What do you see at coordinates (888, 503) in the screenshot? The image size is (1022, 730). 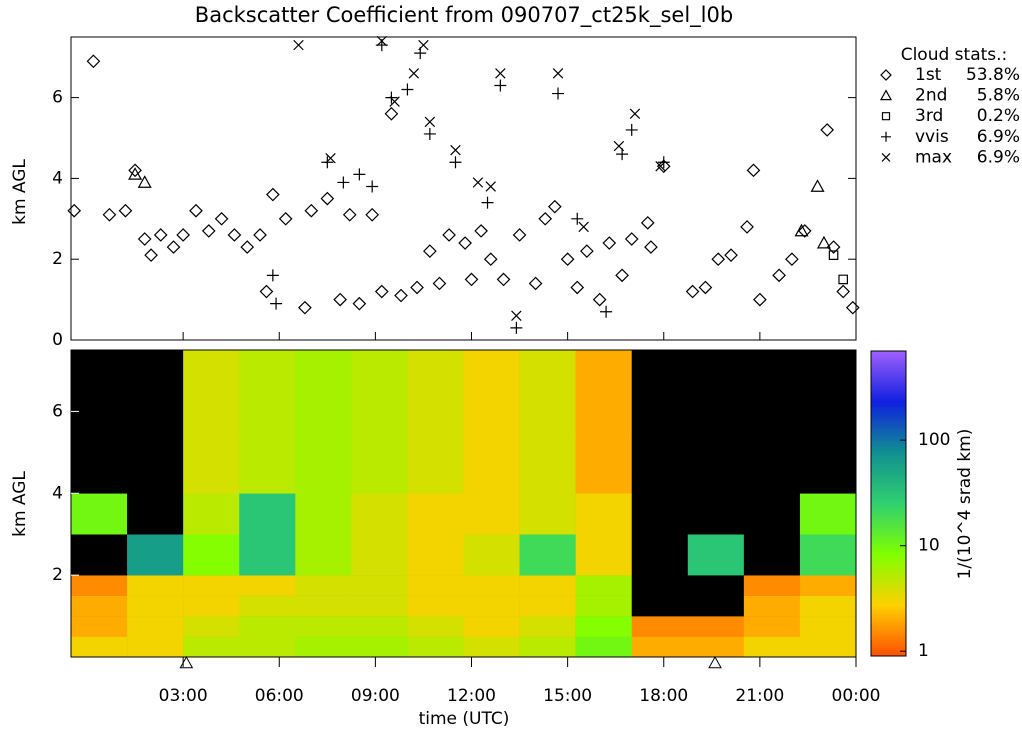 I see `colorbar` at bounding box center [888, 503].